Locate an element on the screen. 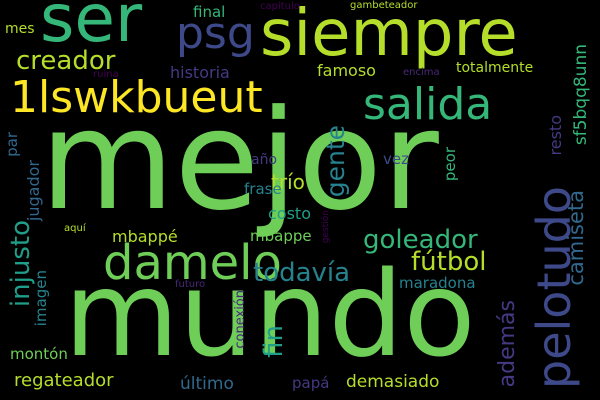 The height and width of the screenshot is (400, 600). word-conexion: conexión is located at coordinates (240, 319).